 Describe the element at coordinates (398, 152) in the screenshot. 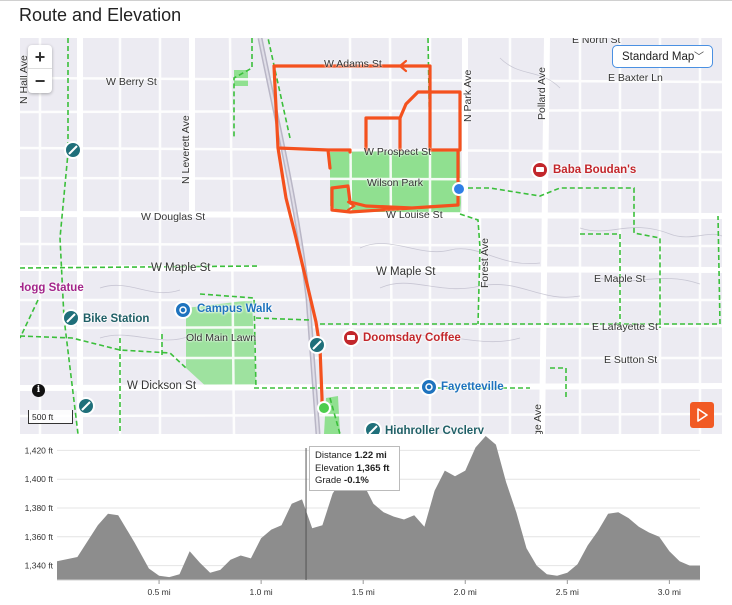

I see `street-w-prospect: W Prospect St` at that location.